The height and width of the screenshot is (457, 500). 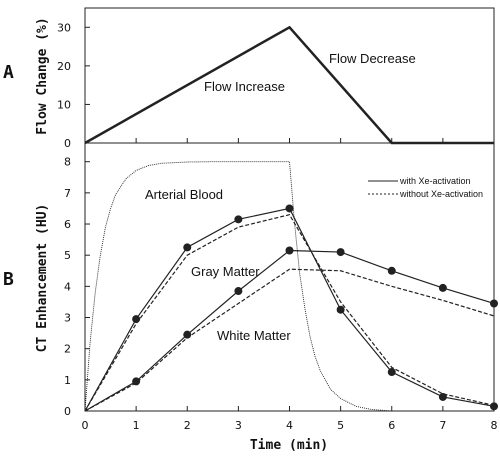 What do you see at coordinates (42, 75) in the screenshot?
I see `y-axis-title-a: Flow Change (%)` at bounding box center [42, 75].